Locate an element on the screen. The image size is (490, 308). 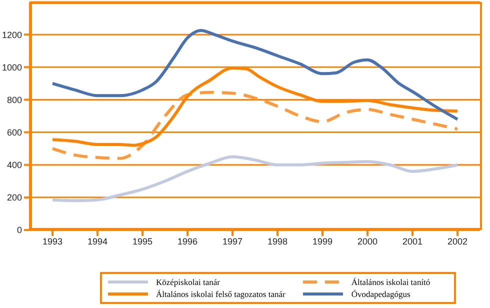
y-tick-label: 200 is located at coordinates (14, 197).